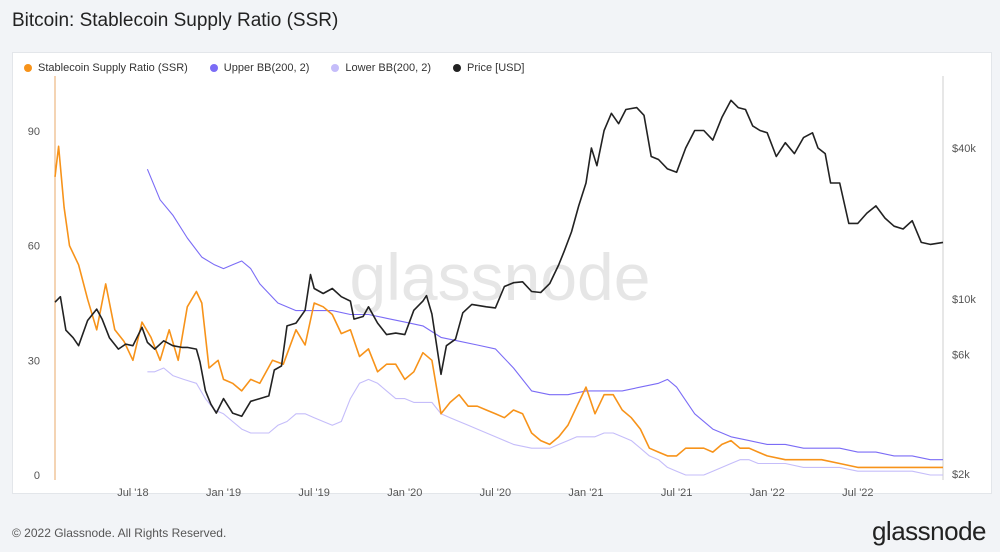 Image resolution: width=1000 pixels, height=552 pixels. I want to click on legend-item-lower-bb: Lower BB(200, 2), so click(381, 68).